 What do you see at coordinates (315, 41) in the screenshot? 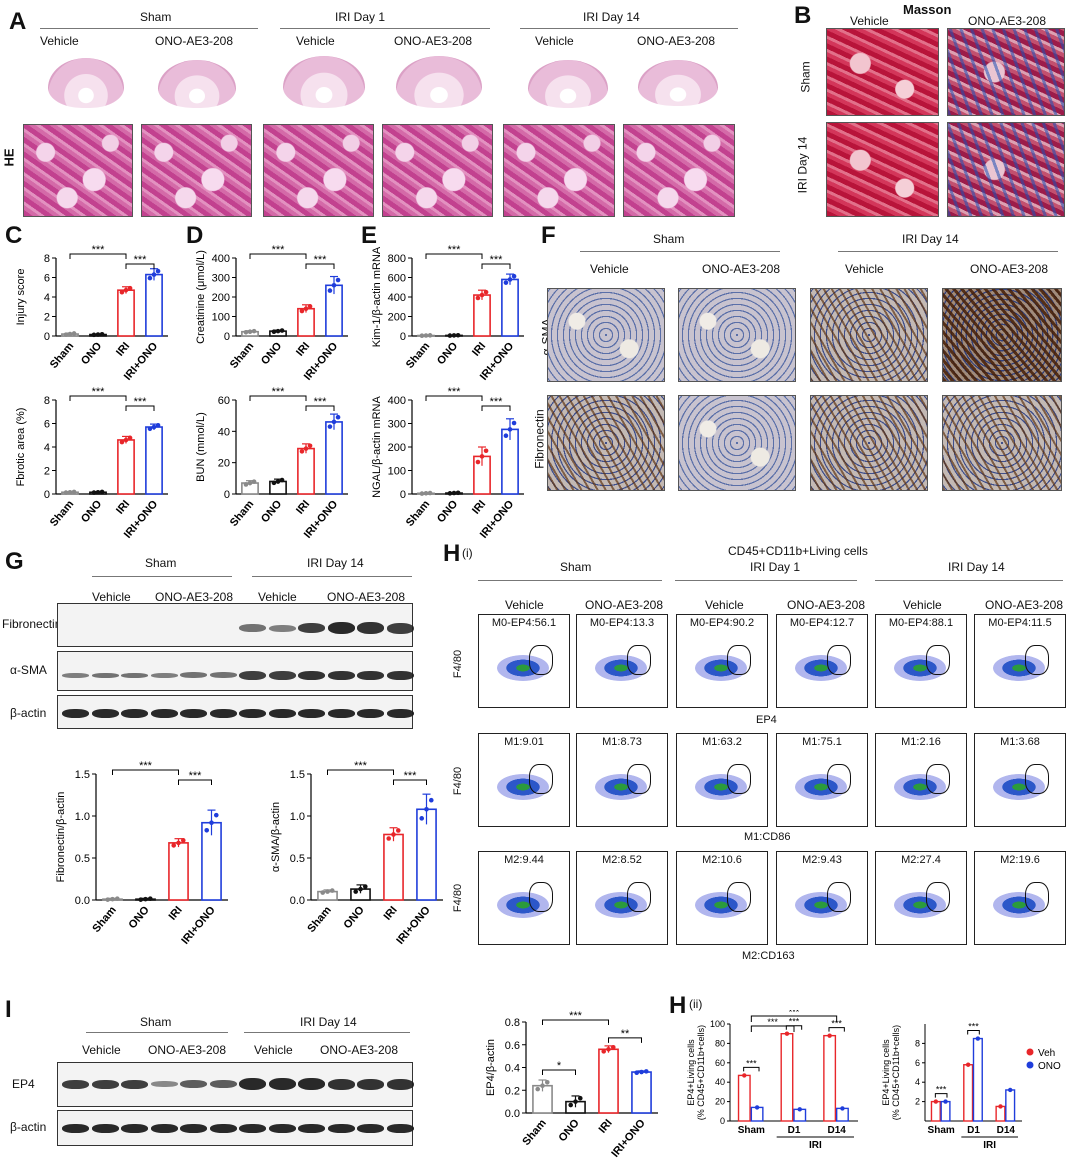
I see `a-col-2: Vehicle` at bounding box center [315, 41].